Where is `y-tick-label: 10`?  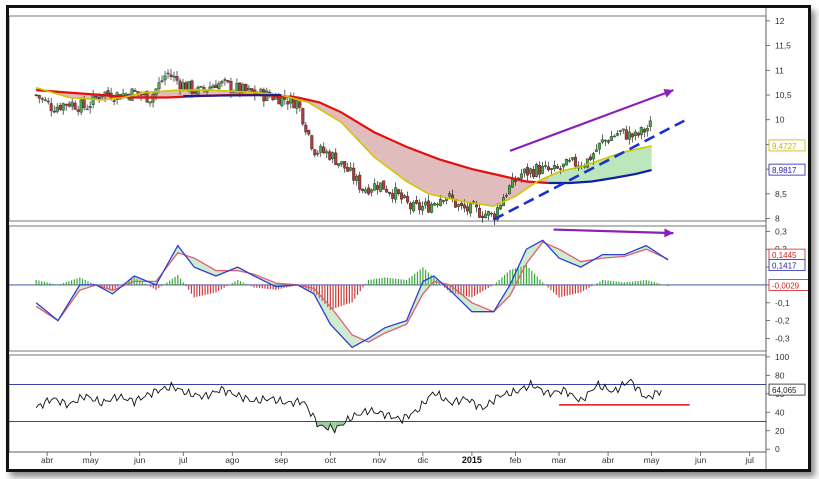 y-tick-label: 10 is located at coordinates (780, 120).